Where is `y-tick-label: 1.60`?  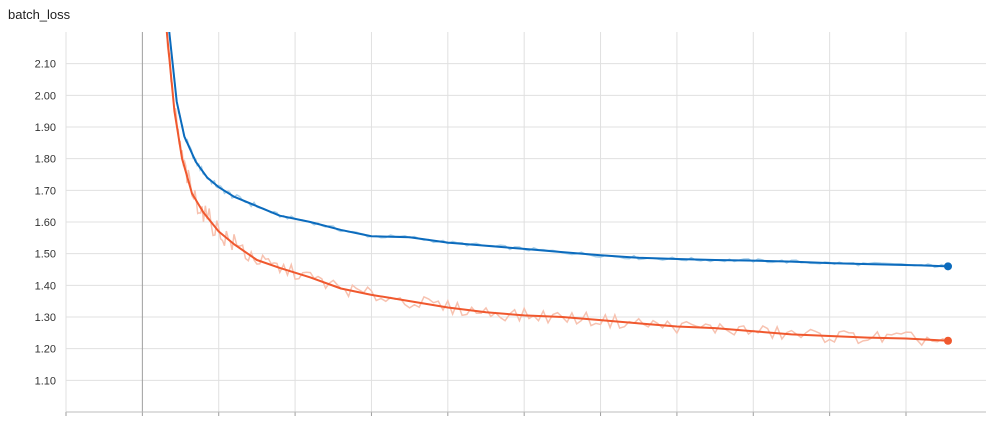
y-tick-label: 1.60 is located at coordinates (45, 223).